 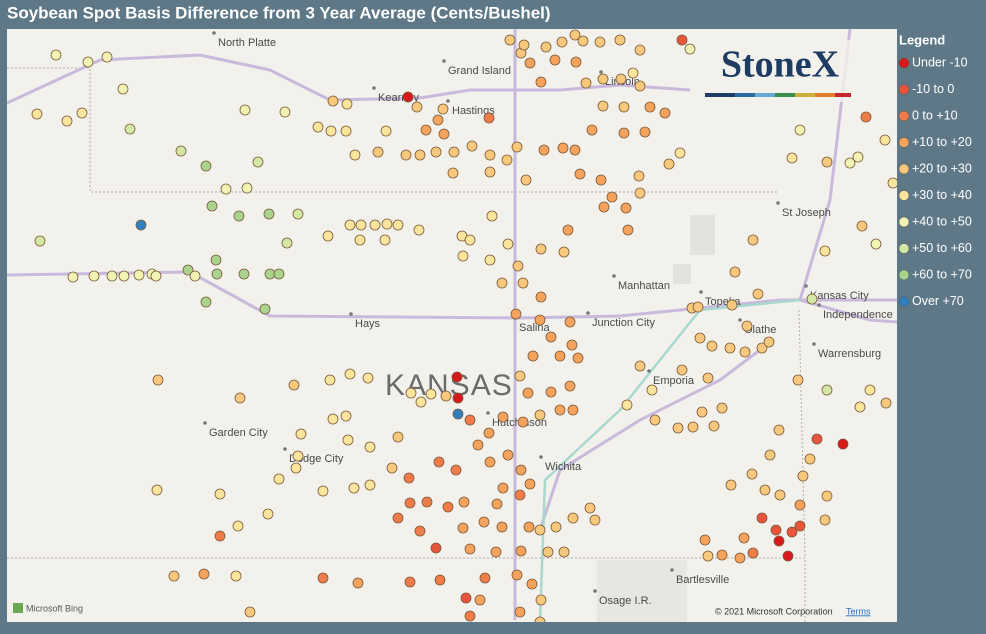 I want to click on legend-item: +50 to +60, so click(x=942, y=248).